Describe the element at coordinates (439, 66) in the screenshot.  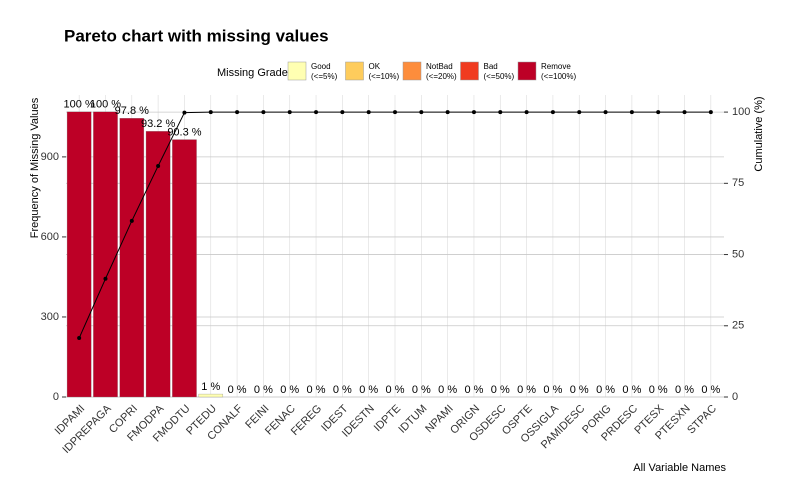
I see `legend-label: NotBad` at that location.